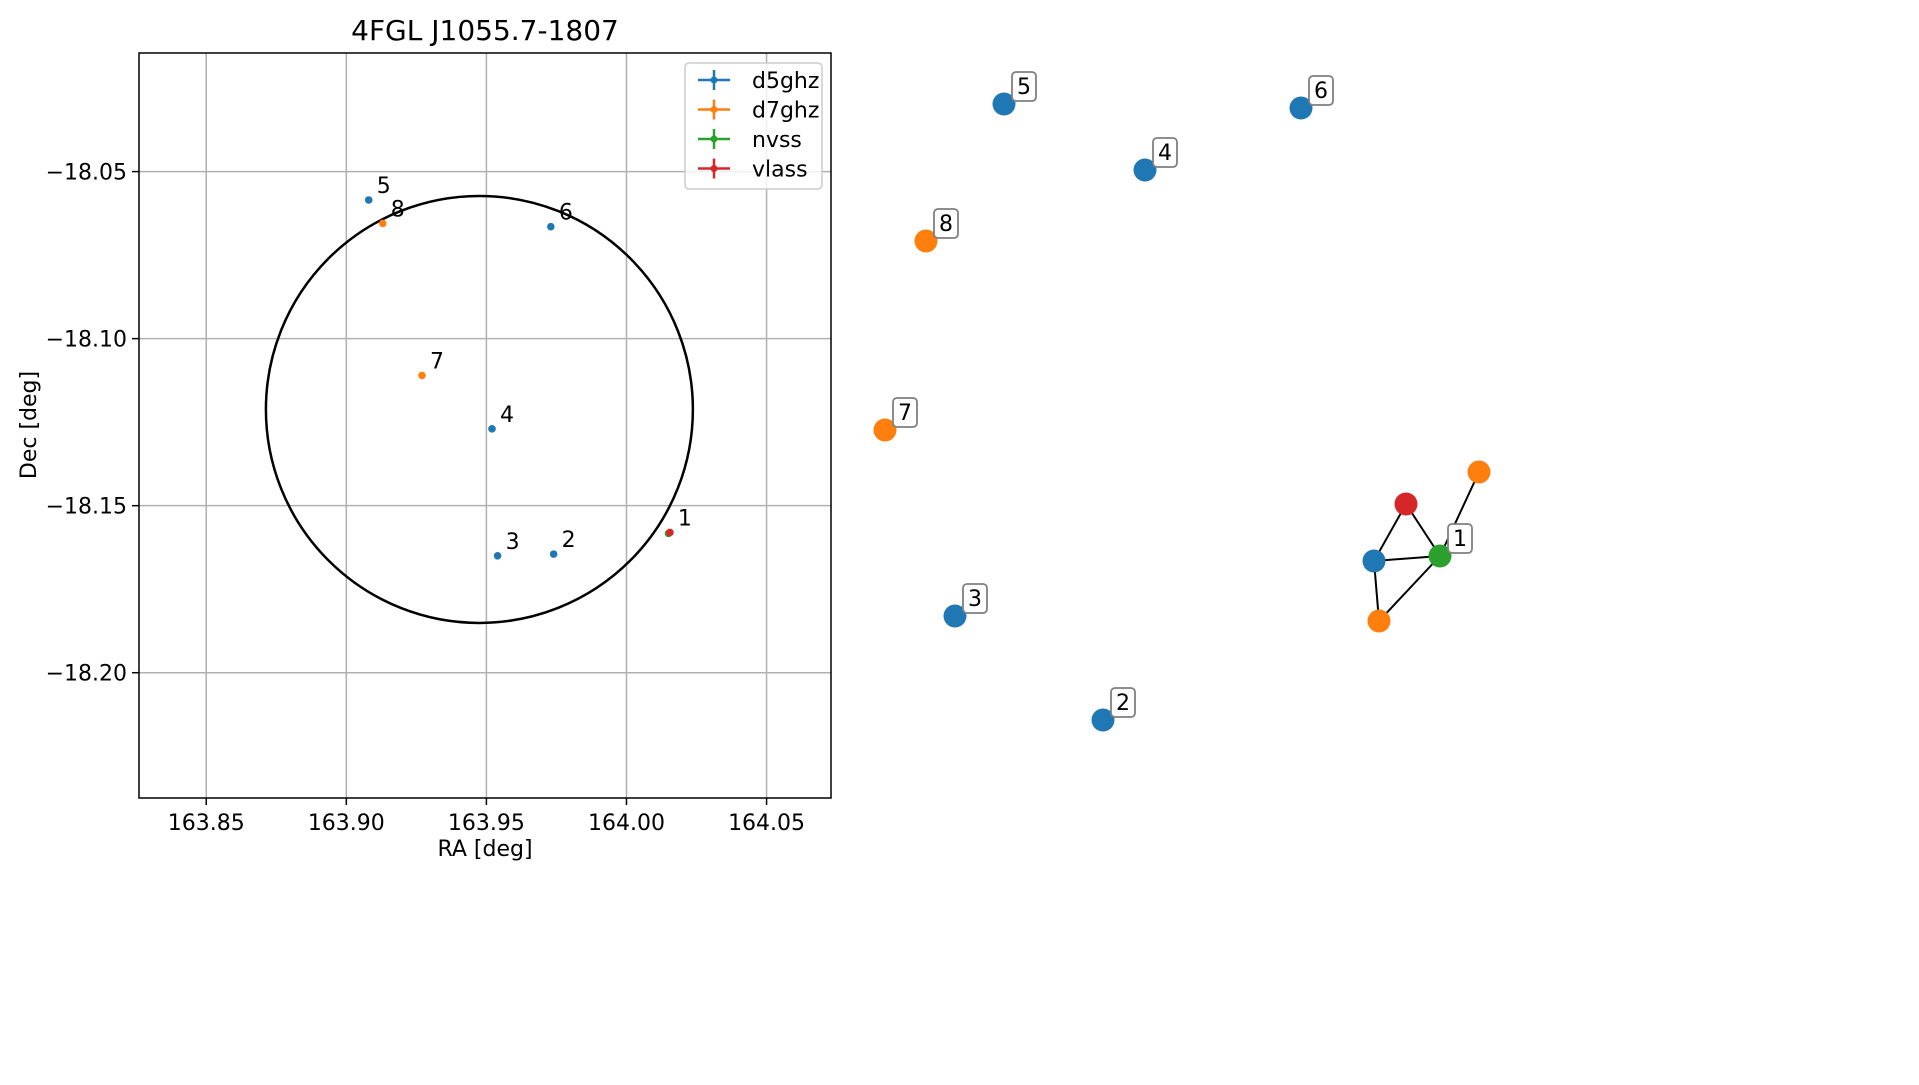  What do you see at coordinates (346, 823) in the screenshot?
I see `x-tick-label: 163.90` at bounding box center [346, 823].